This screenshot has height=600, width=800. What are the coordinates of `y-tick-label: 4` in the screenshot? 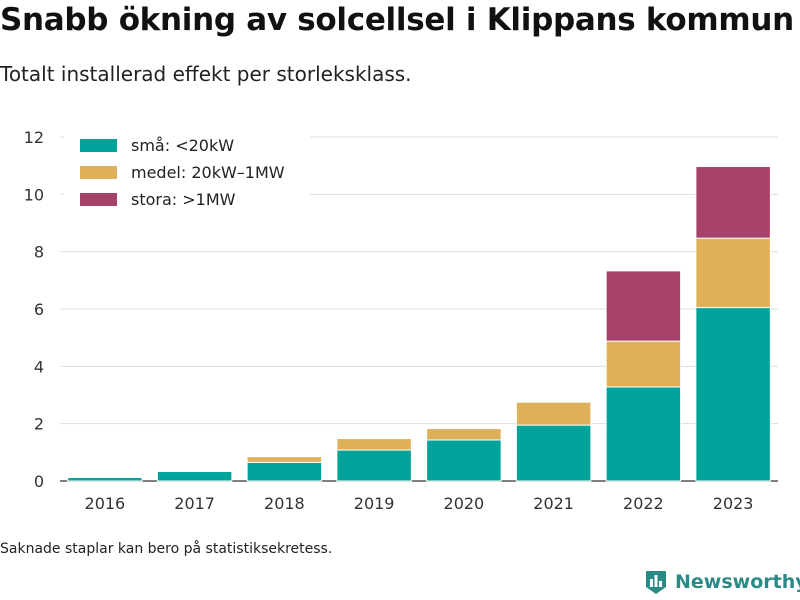 It's located at (39, 366).